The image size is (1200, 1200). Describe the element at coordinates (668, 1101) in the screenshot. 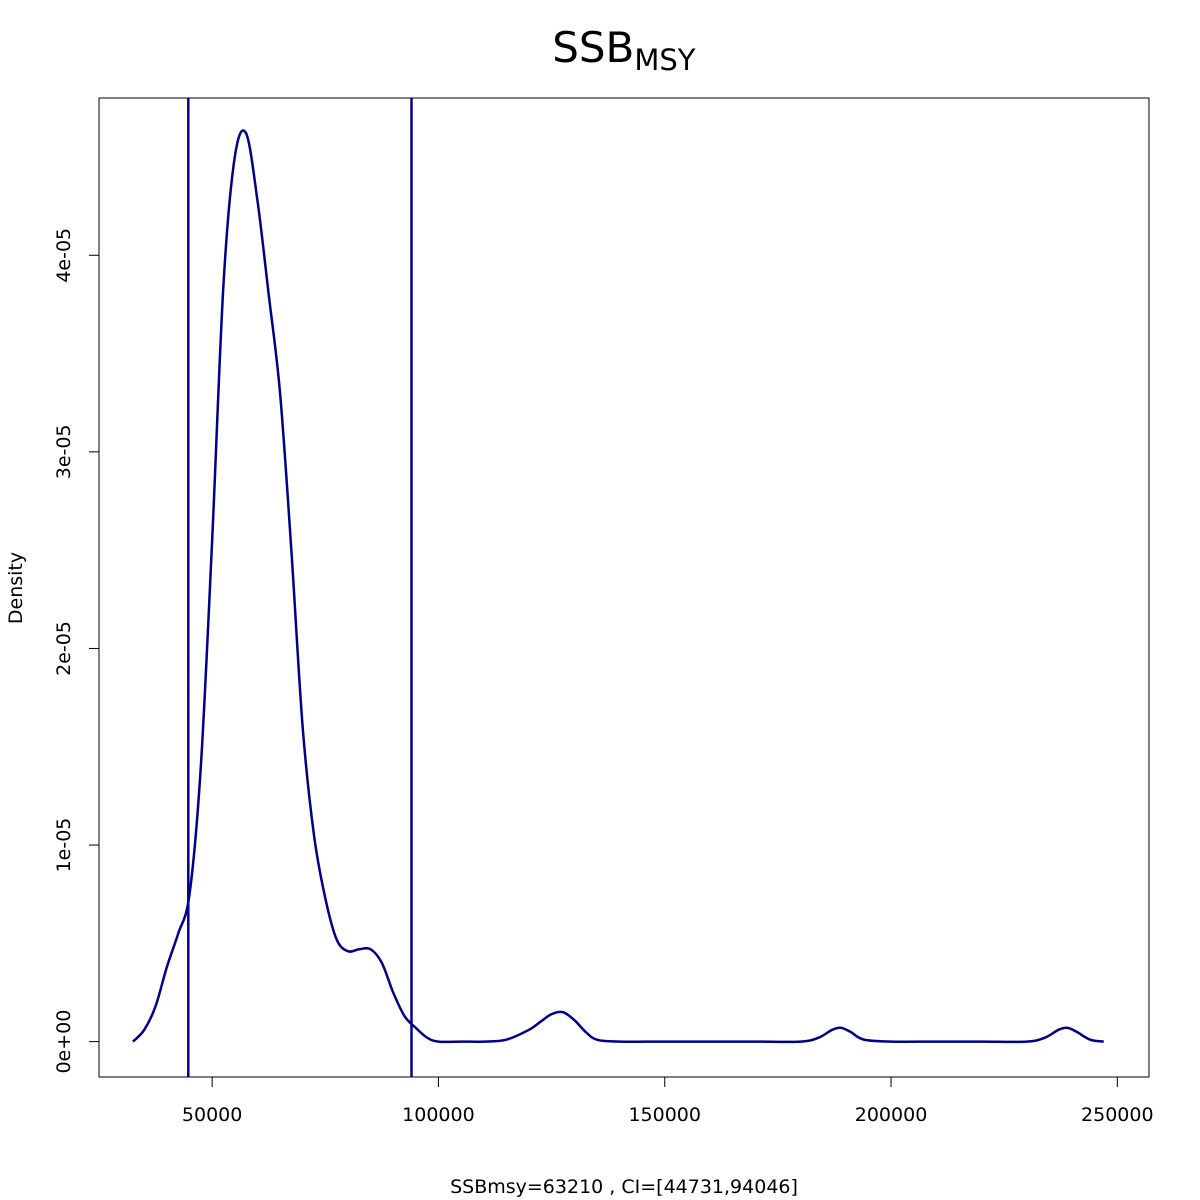

I see `x-axis: 50000 100000 150000 200000 250000` at that location.